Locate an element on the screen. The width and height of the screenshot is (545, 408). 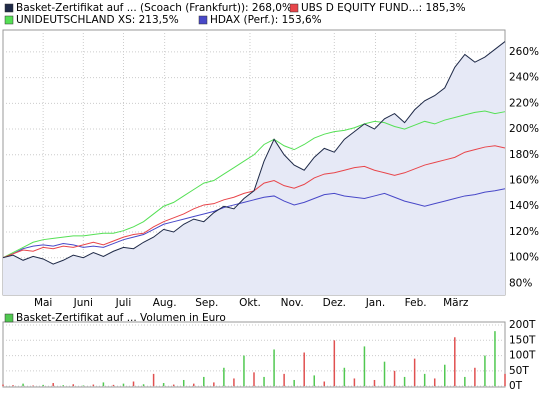
y-tick-label: 200T is located at coordinates (522, 325).